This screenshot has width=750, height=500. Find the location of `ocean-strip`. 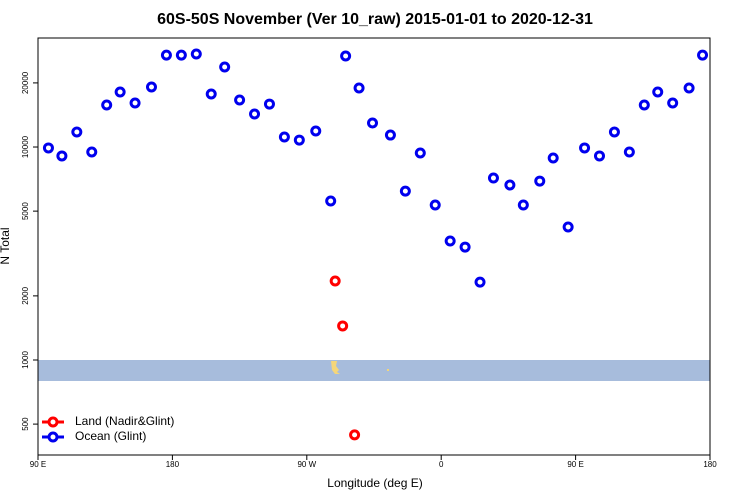

ocean-strip is located at coordinates (374, 370).